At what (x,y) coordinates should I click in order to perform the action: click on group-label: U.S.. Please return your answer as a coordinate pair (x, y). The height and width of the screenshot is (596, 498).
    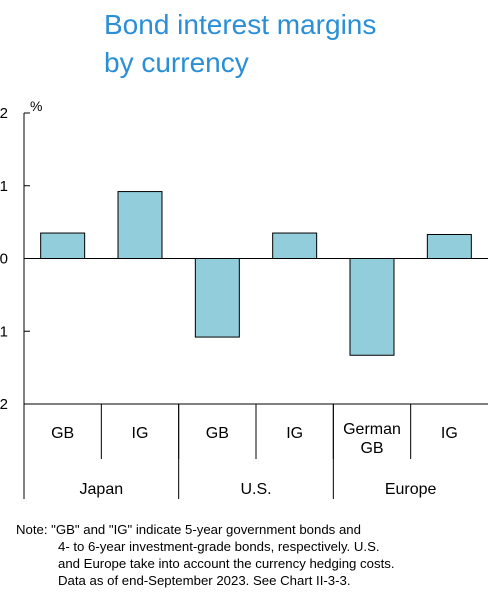
    Looking at the image, I should click on (255, 489).